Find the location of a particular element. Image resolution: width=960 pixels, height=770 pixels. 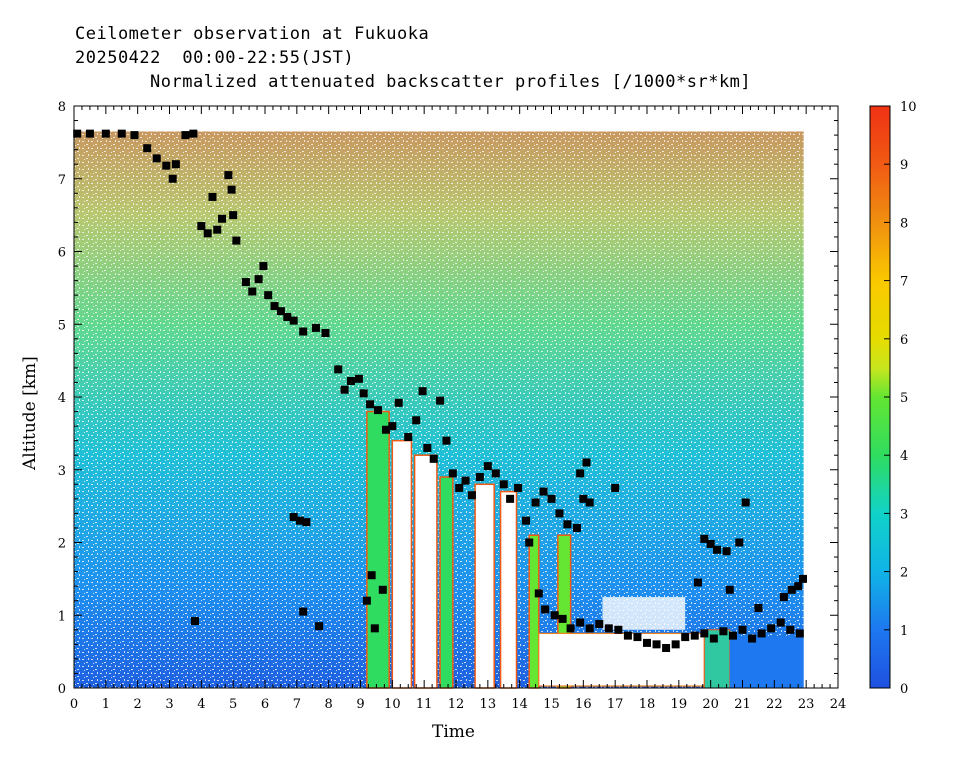

x-tick-label: 23 is located at coordinates (806, 704).